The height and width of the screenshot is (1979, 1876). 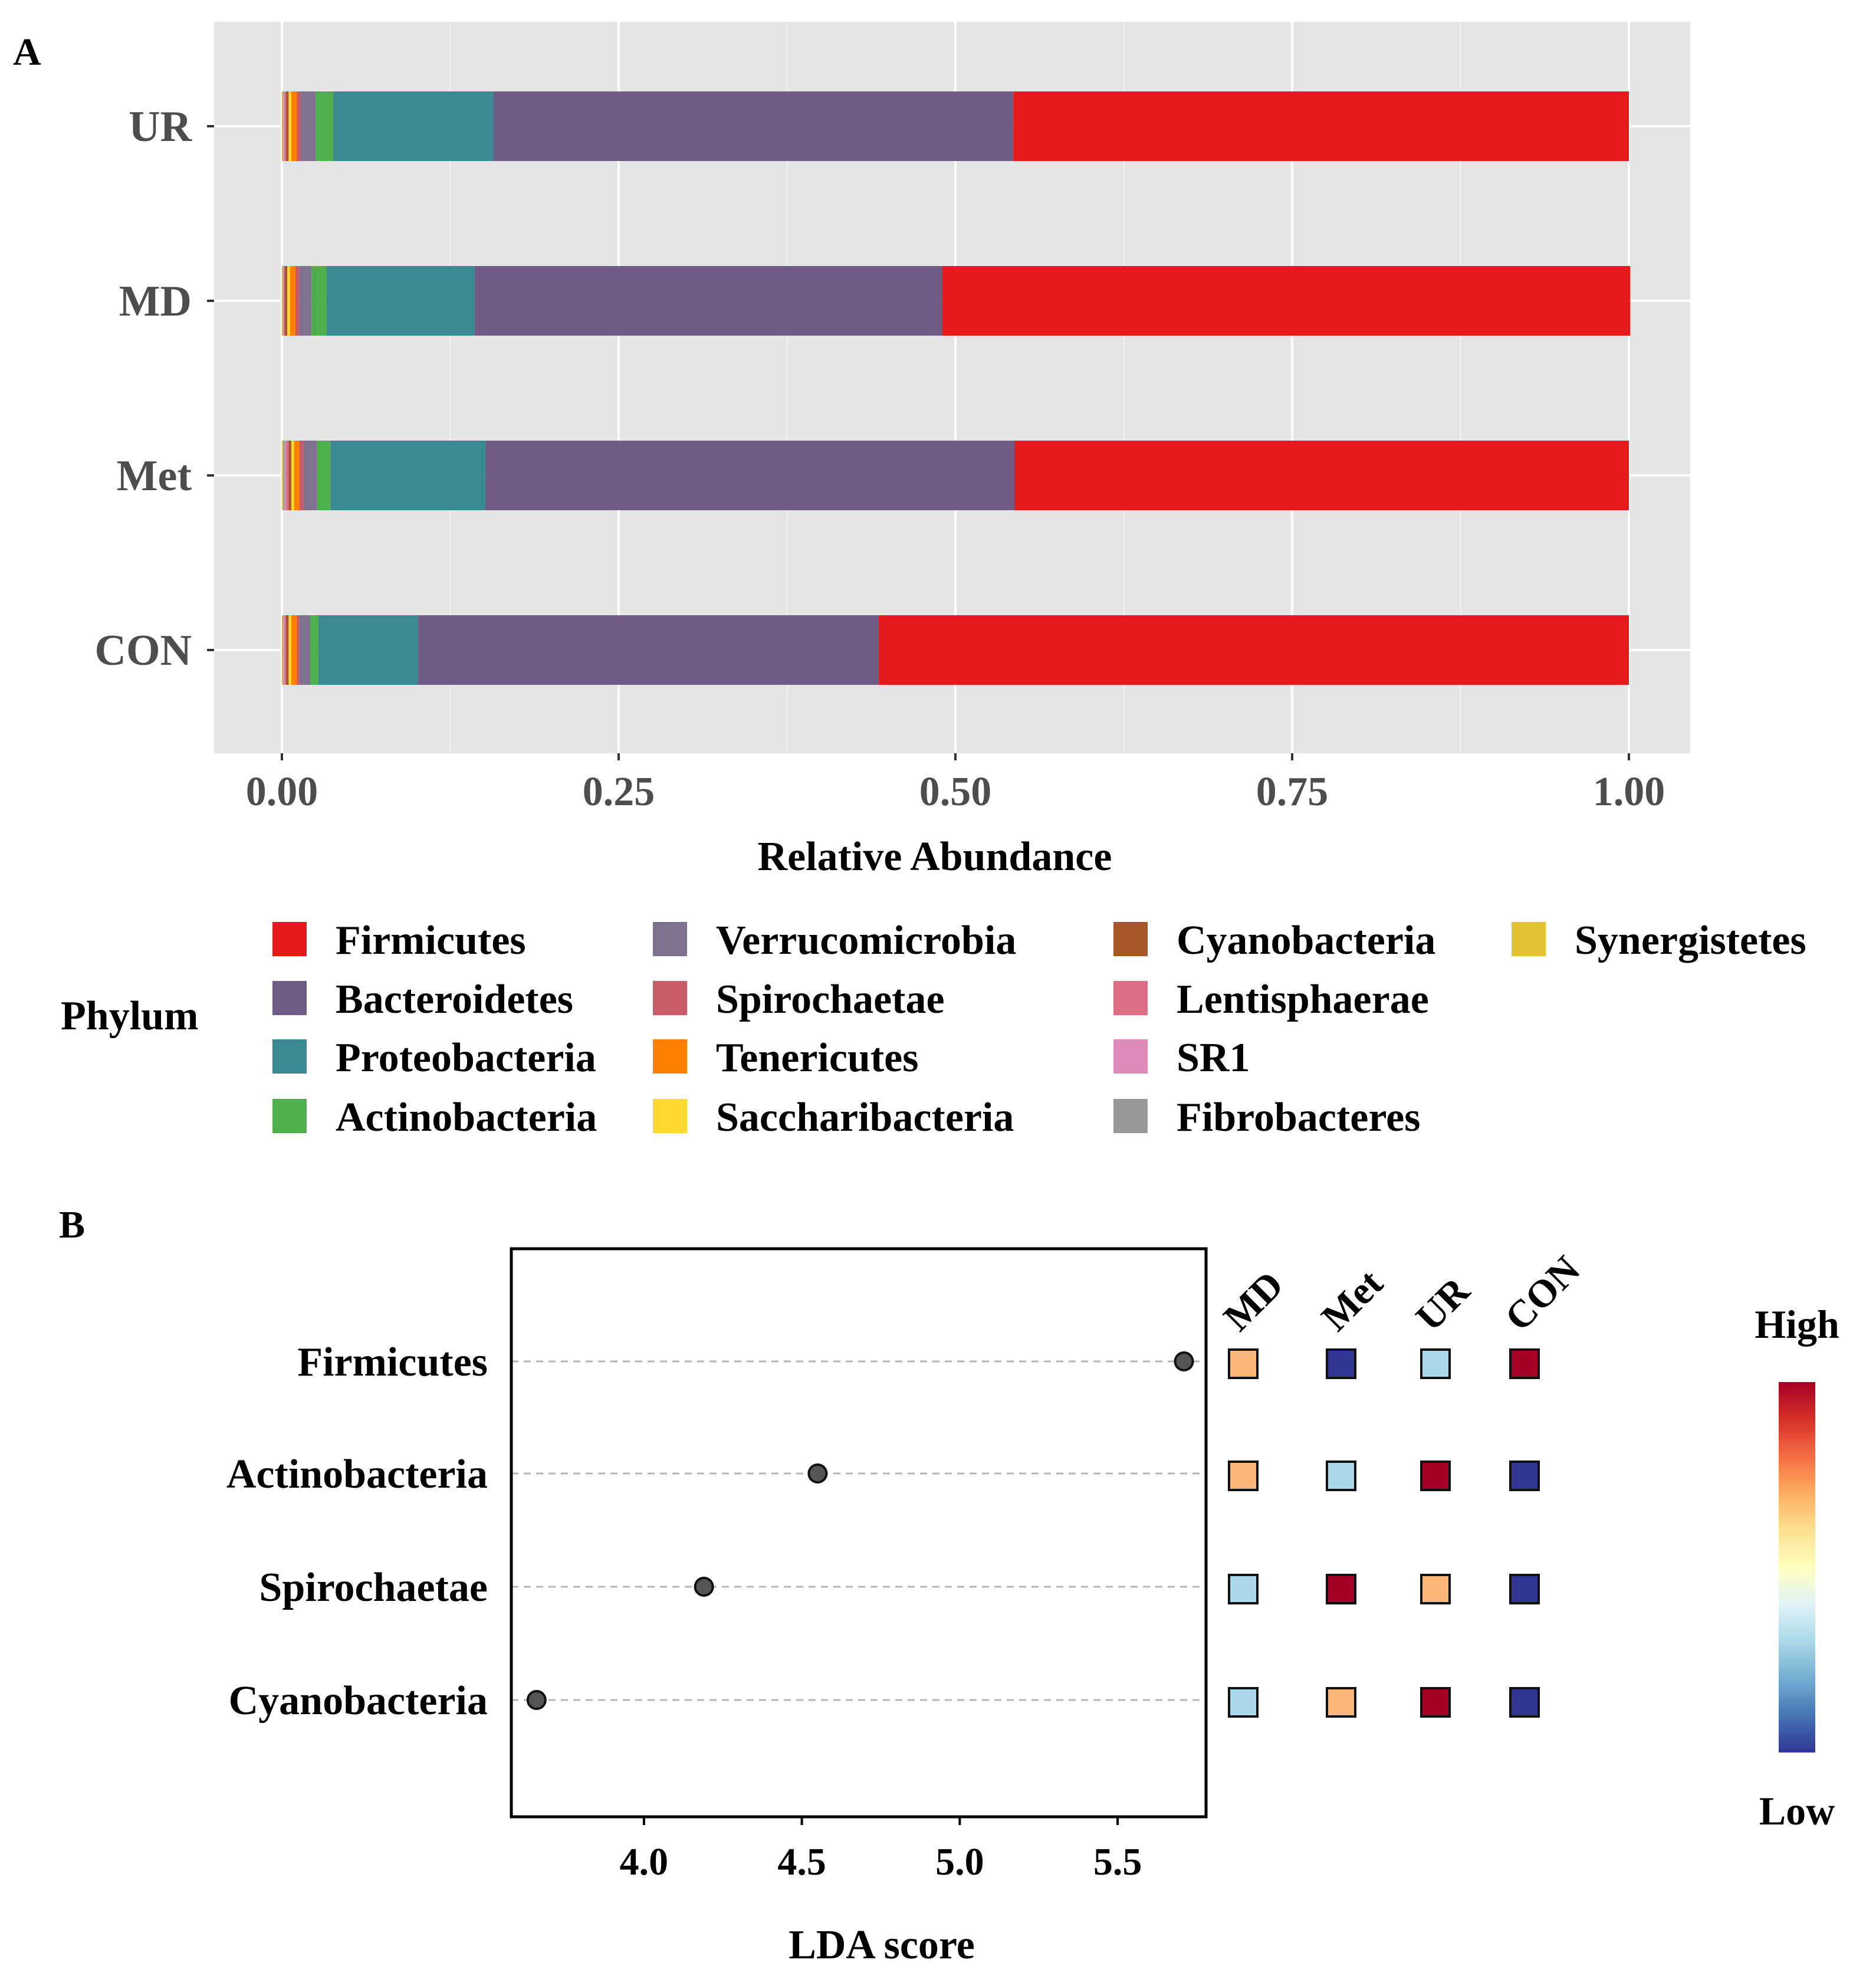 What do you see at coordinates (1253, 1301) in the screenshot?
I see `group-label: MD` at bounding box center [1253, 1301].